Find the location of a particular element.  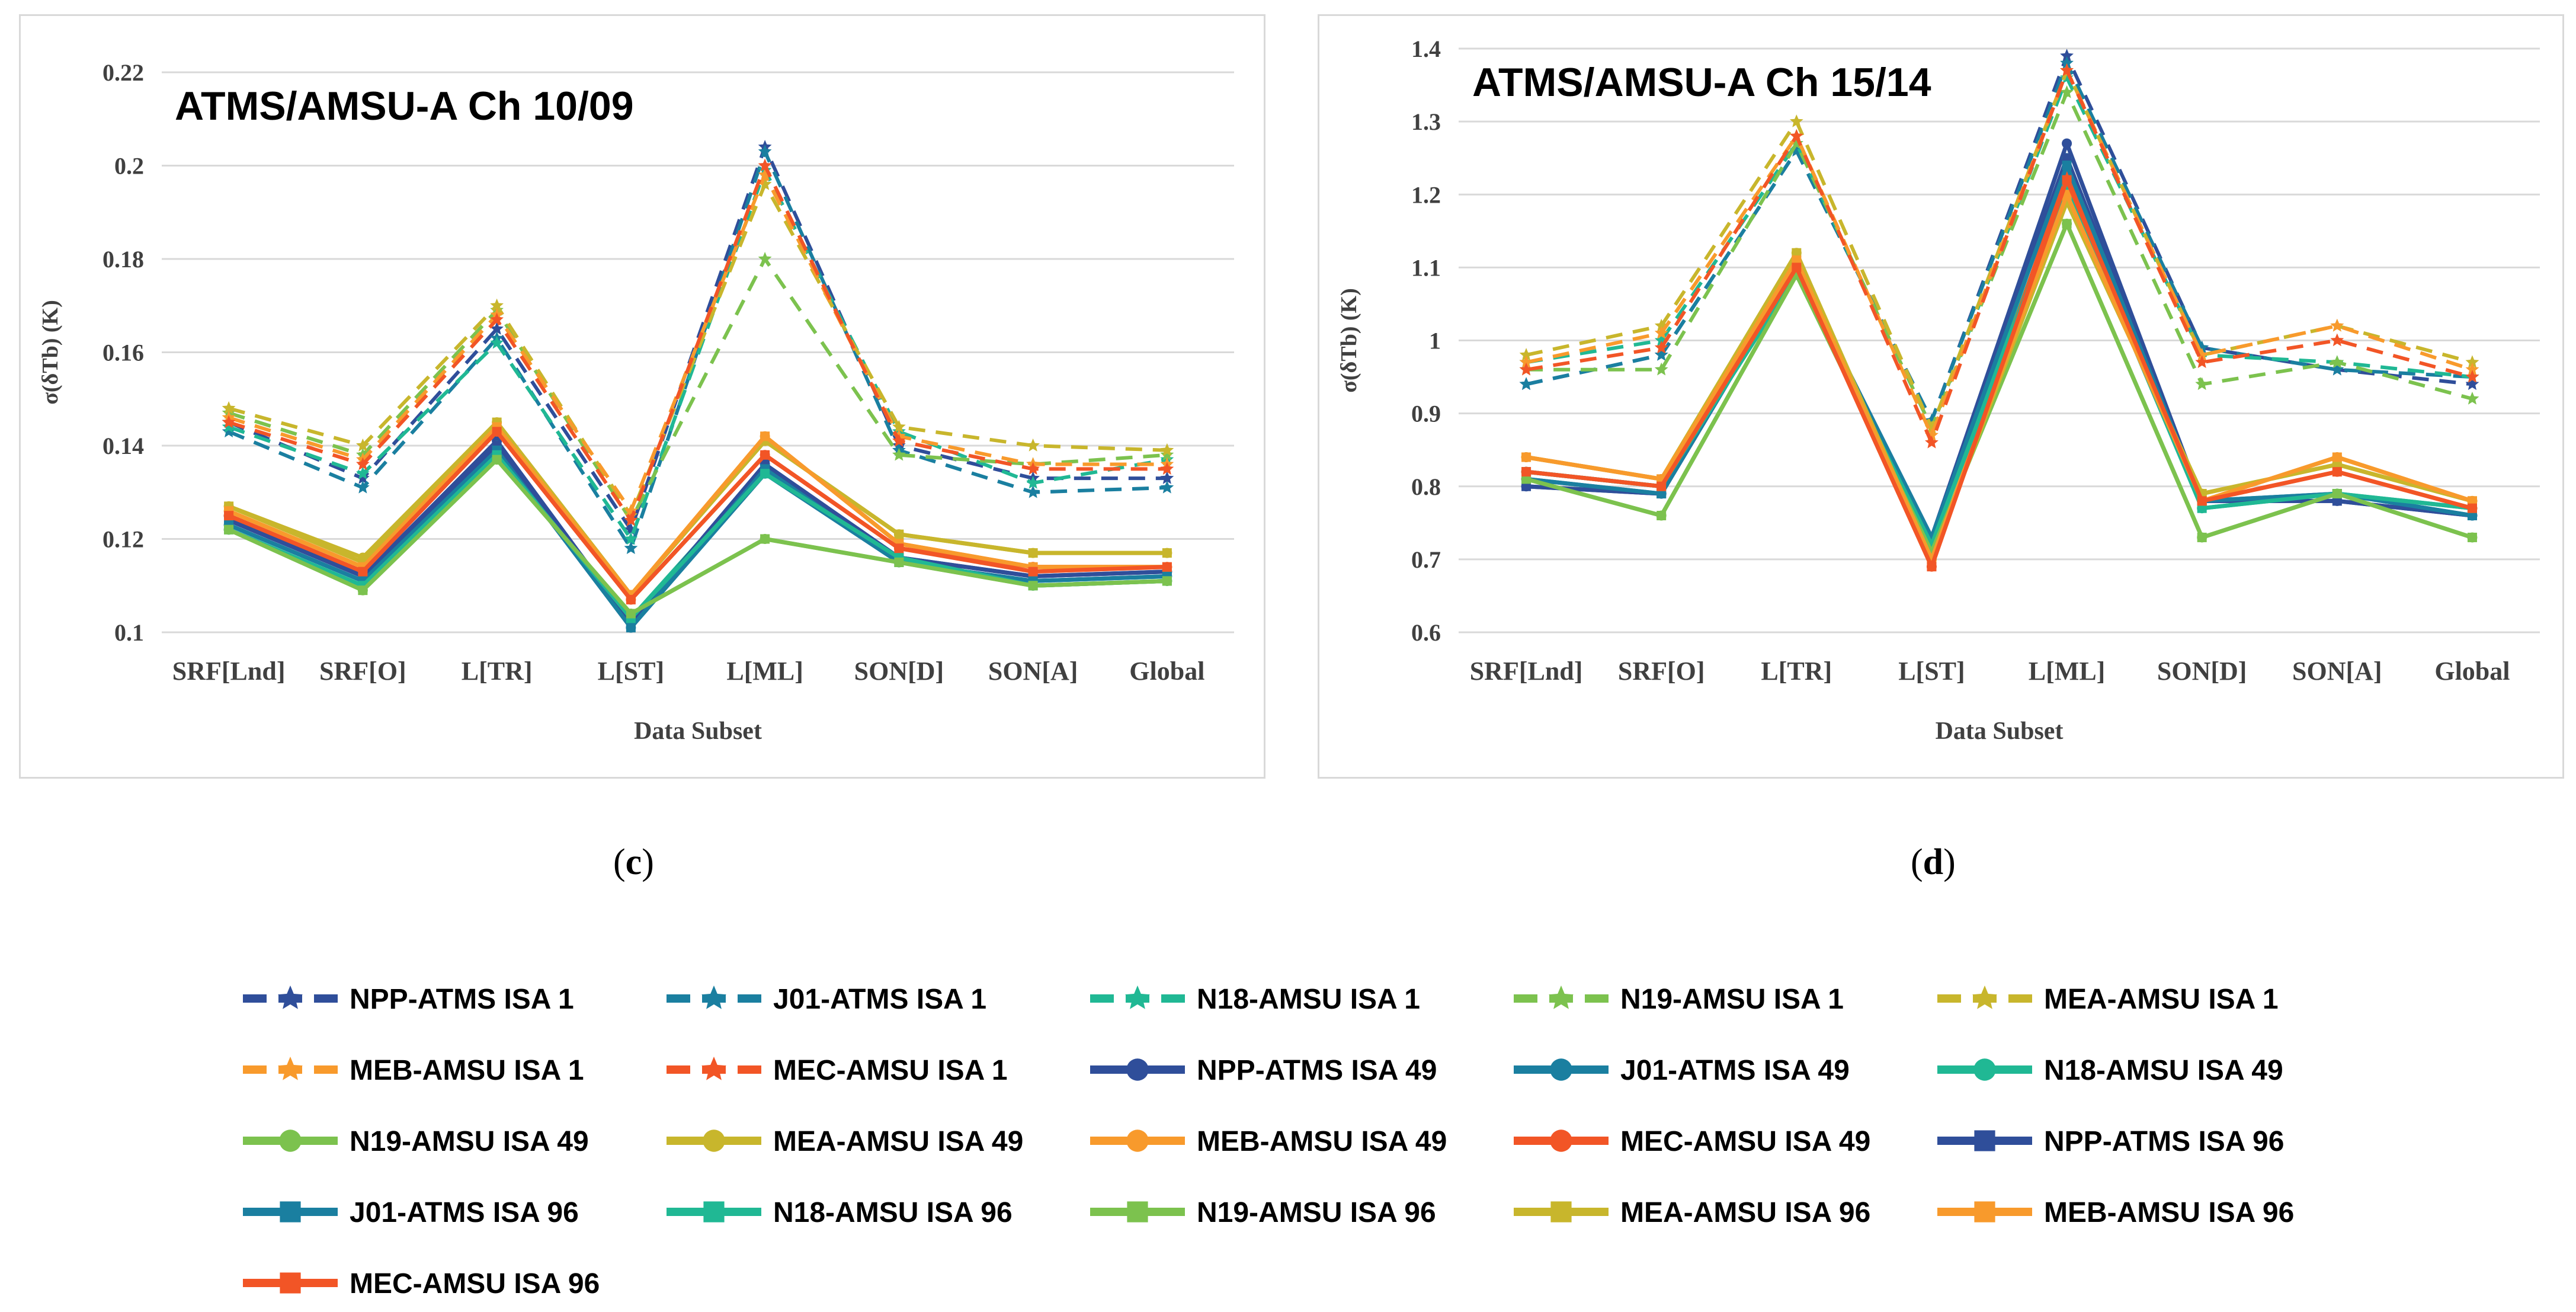

legend-label: MEC-AMSU ISA 49 is located at coordinates (1745, 1141).